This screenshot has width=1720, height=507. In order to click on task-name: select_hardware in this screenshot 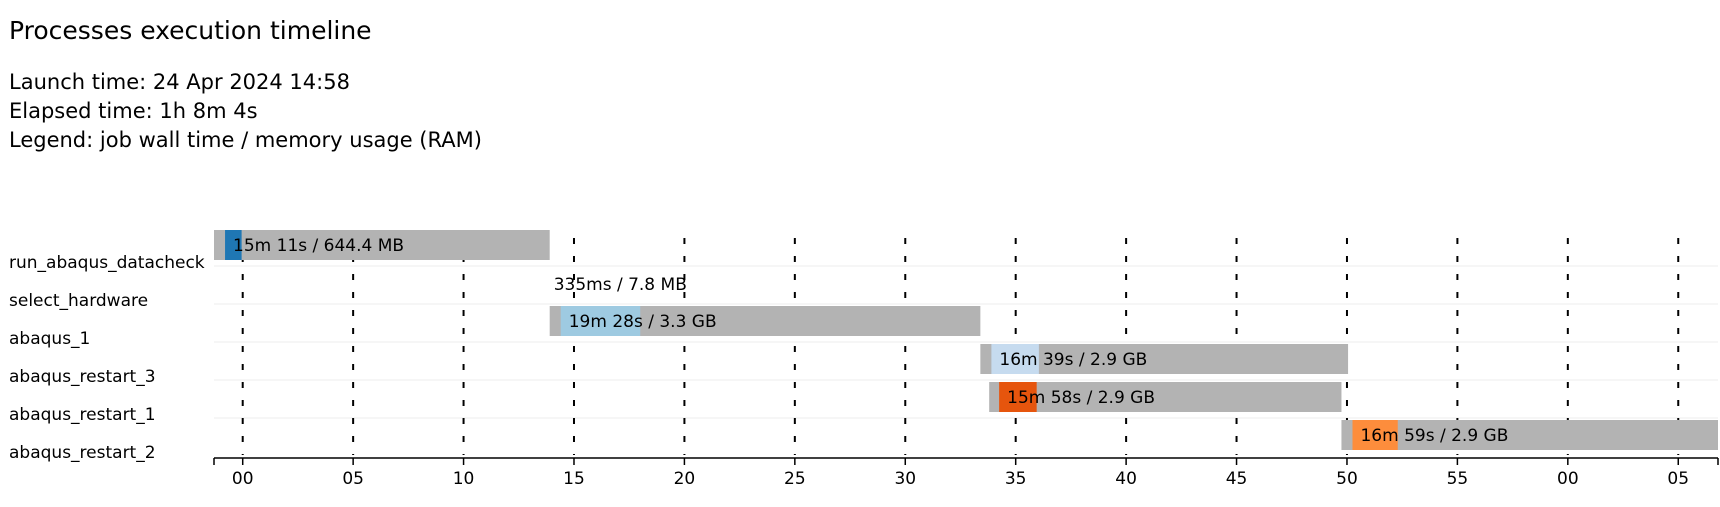, I will do `click(78, 301)`.